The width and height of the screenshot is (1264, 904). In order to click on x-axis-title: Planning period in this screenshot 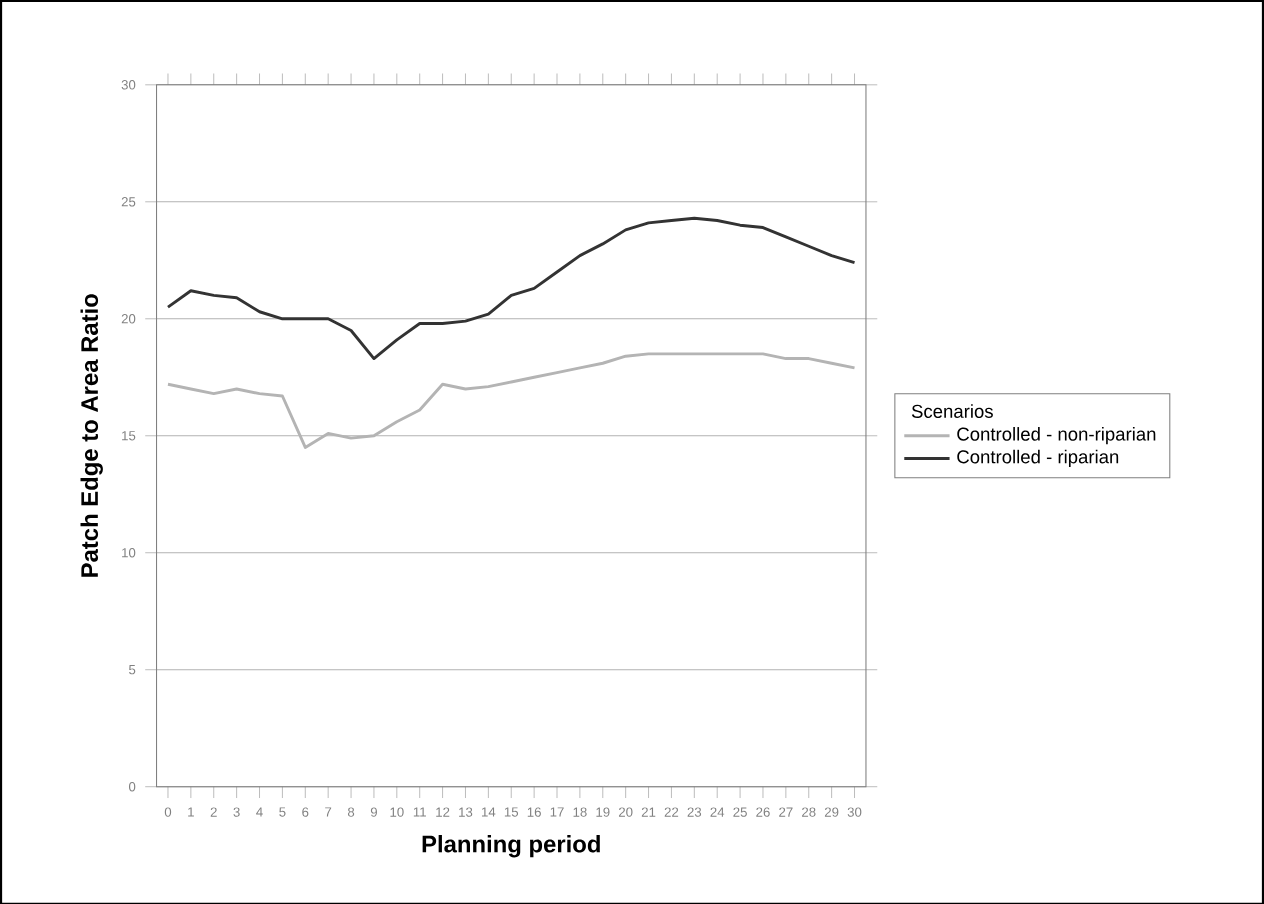, I will do `click(511, 845)`.